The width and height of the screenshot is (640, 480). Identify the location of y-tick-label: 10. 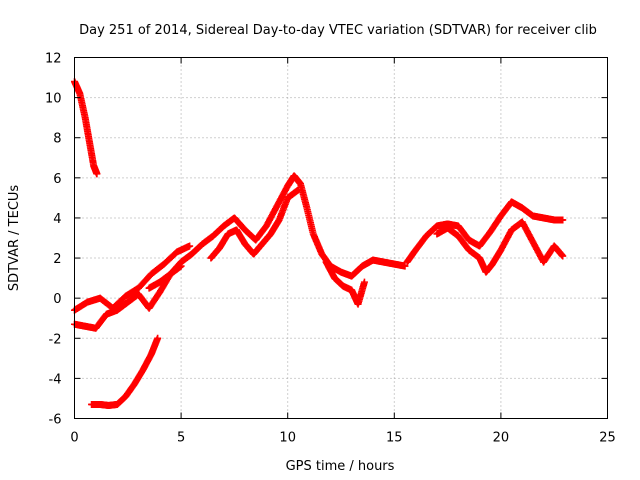
(53, 99).